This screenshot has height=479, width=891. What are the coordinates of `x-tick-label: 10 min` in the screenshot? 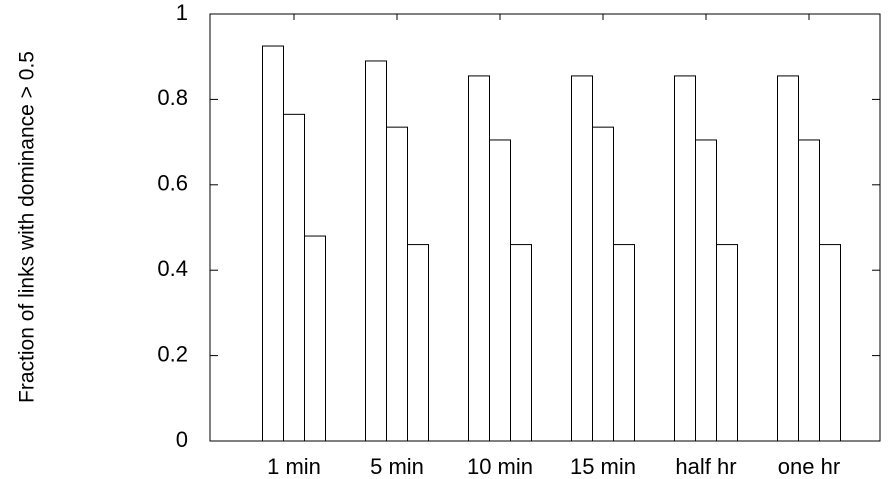 It's located at (500, 466).